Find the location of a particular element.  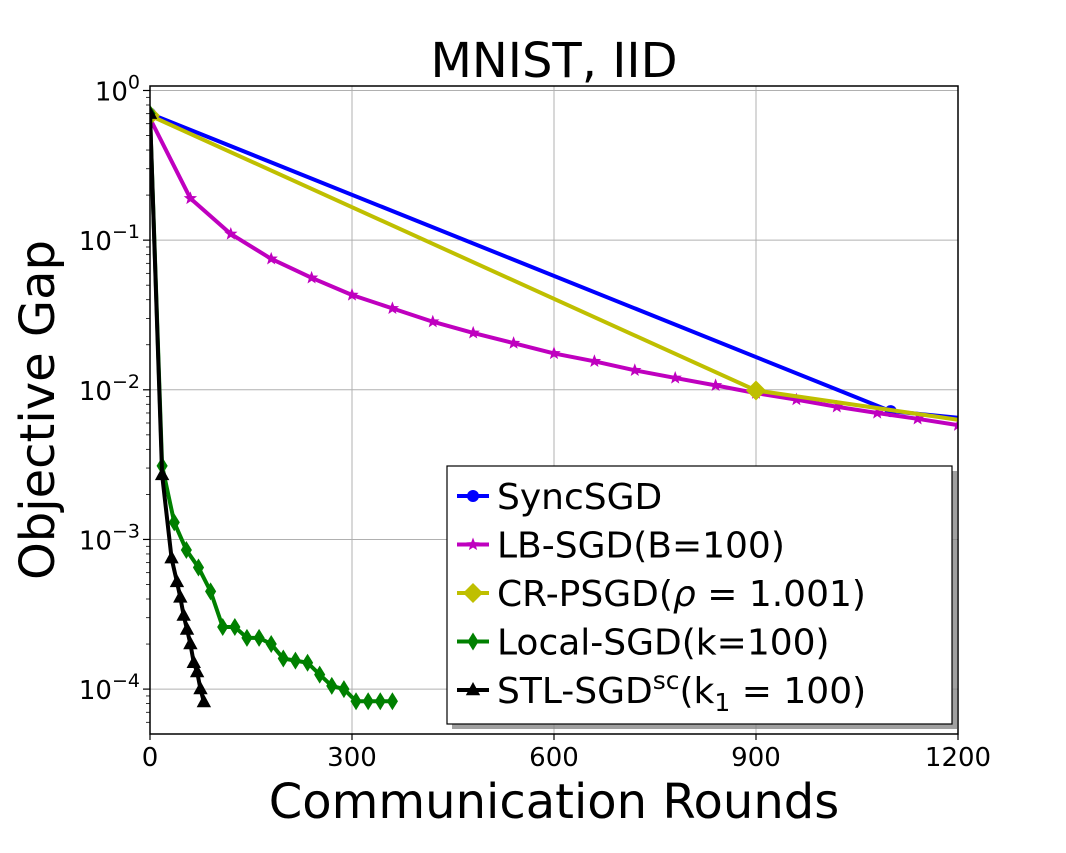

legend-label-text: Local-SGD(k=100) is located at coordinates (663, 643).